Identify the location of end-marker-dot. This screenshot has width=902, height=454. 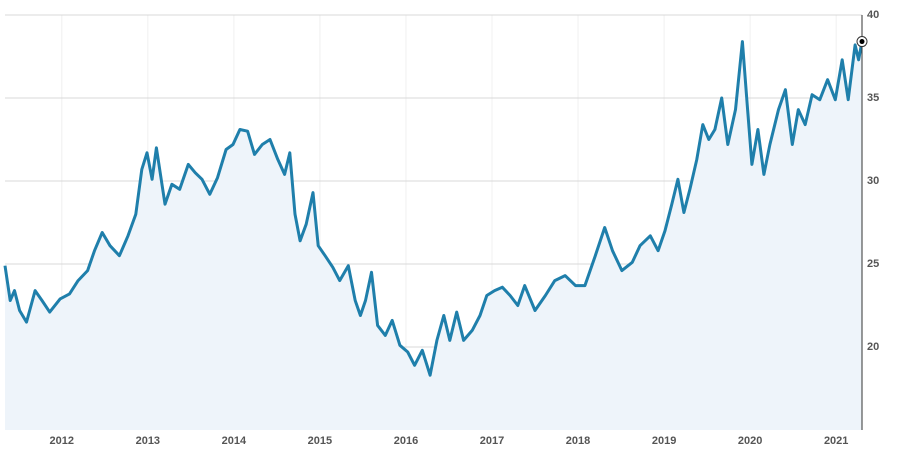
(862, 42).